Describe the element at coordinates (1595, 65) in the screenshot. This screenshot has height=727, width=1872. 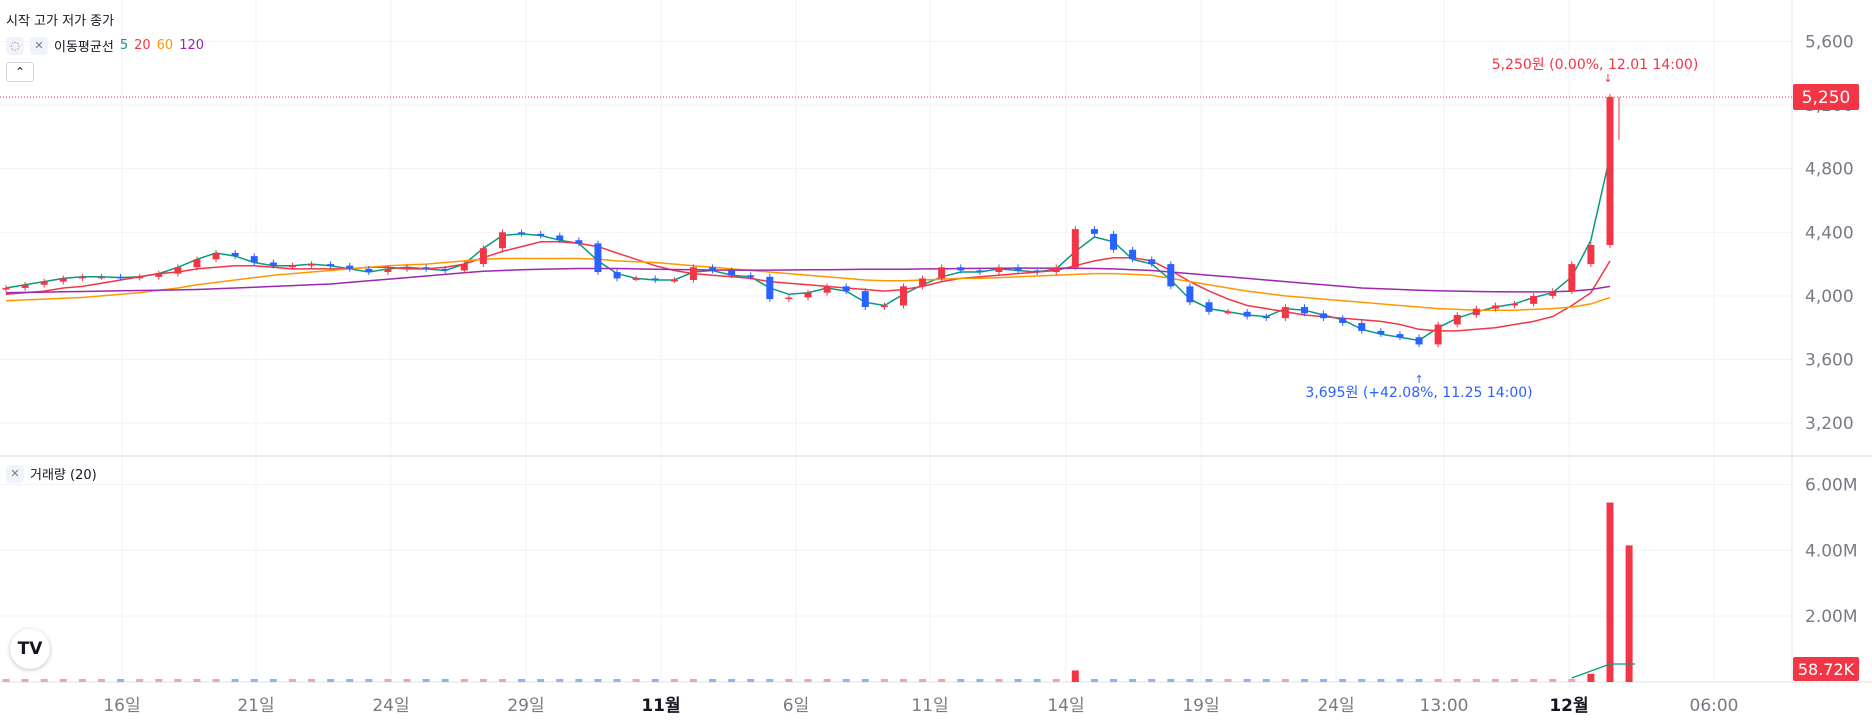
I see `high-annotation: 5,250원 (0.00%, 12.01 14:00)` at that location.